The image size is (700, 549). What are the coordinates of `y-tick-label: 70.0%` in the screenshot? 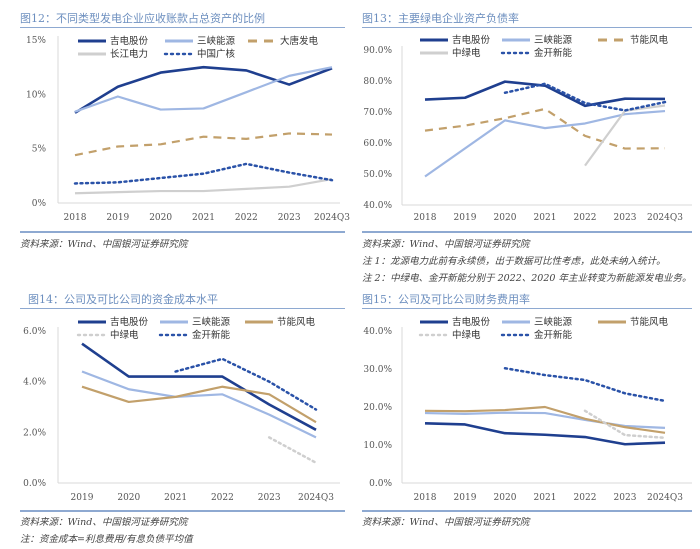 It's located at (377, 113).